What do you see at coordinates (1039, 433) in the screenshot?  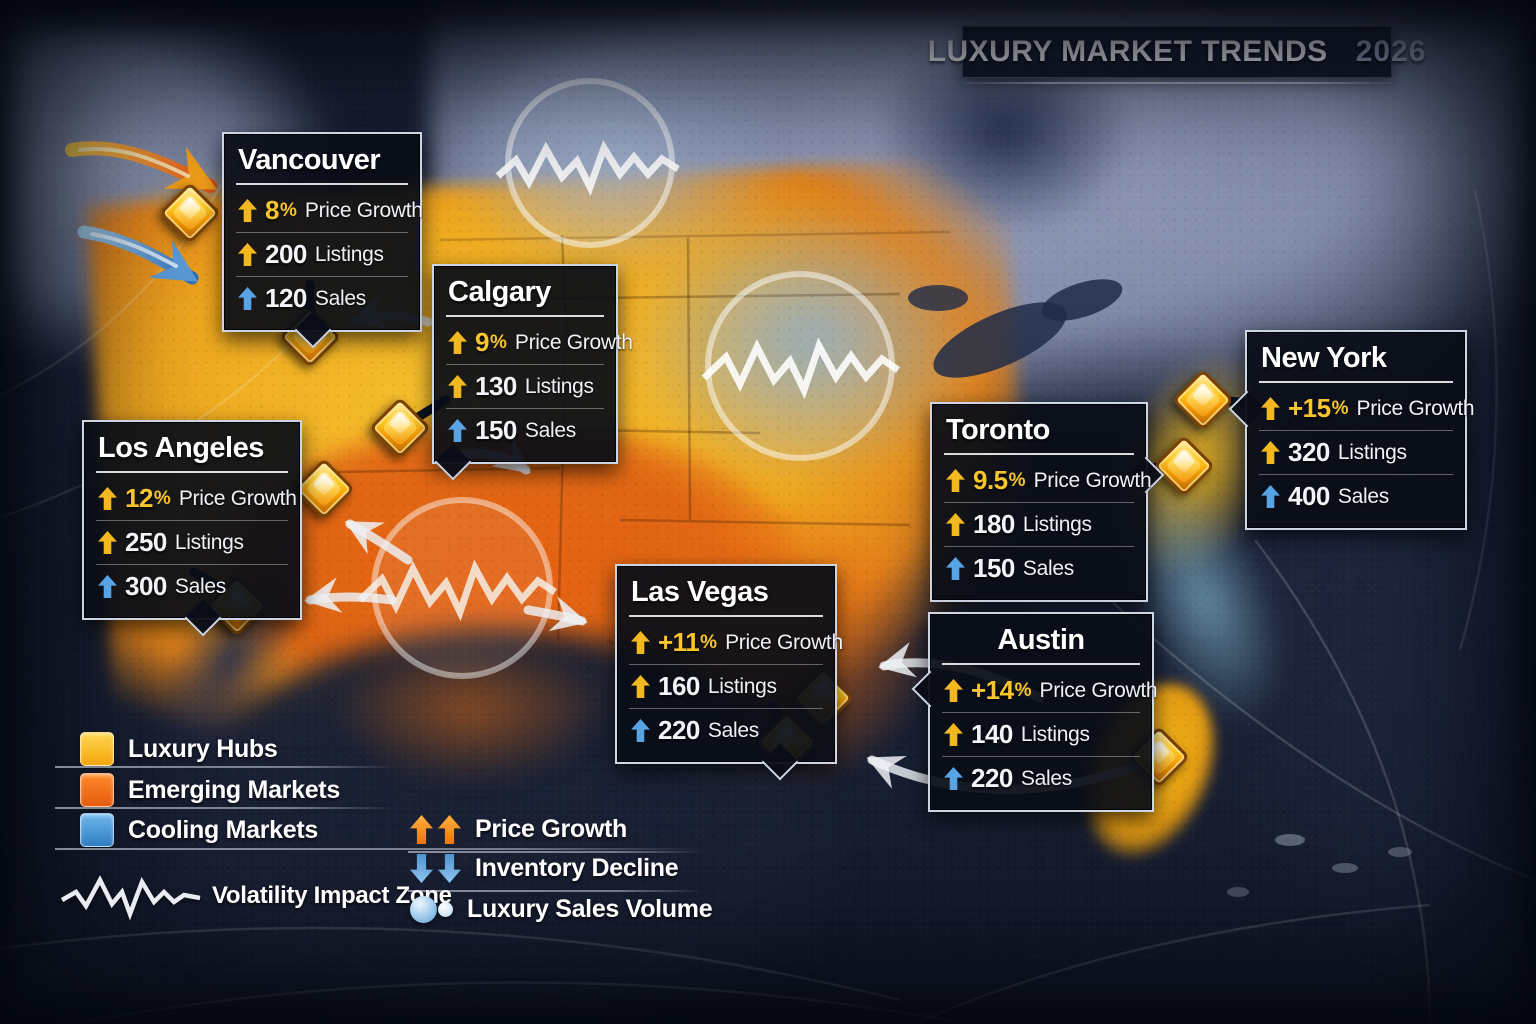 I see `city-name: Toronto` at bounding box center [1039, 433].